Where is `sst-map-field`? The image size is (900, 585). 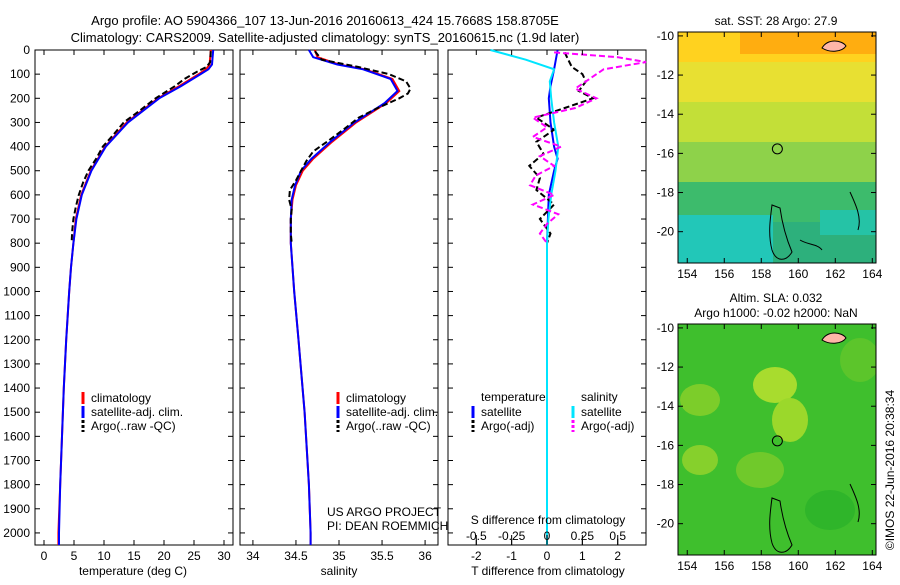 sst-map-field is located at coordinates (777, 147).